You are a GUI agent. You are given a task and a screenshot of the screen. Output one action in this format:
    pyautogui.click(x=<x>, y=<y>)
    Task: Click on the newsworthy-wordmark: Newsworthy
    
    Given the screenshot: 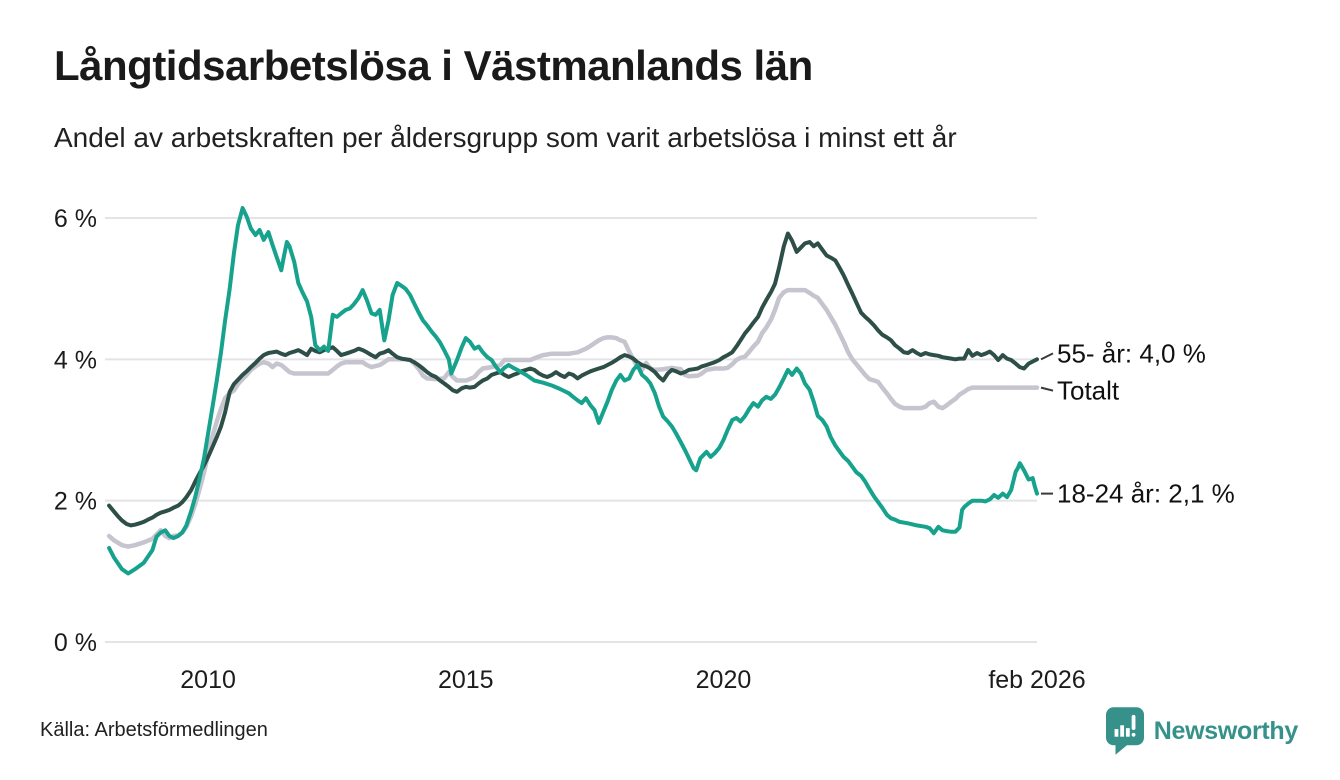 What is the action you would take?
    pyautogui.click(x=1226, y=730)
    